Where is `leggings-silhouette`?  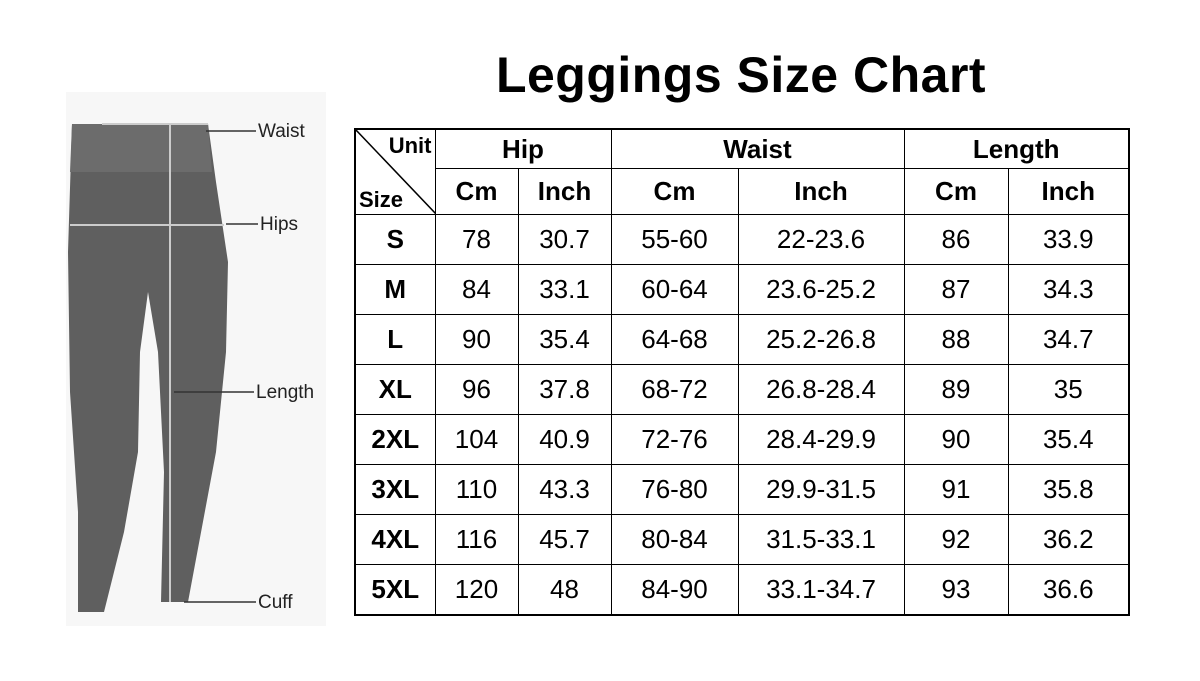 leggings-silhouette is located at coordinates (163, 367).